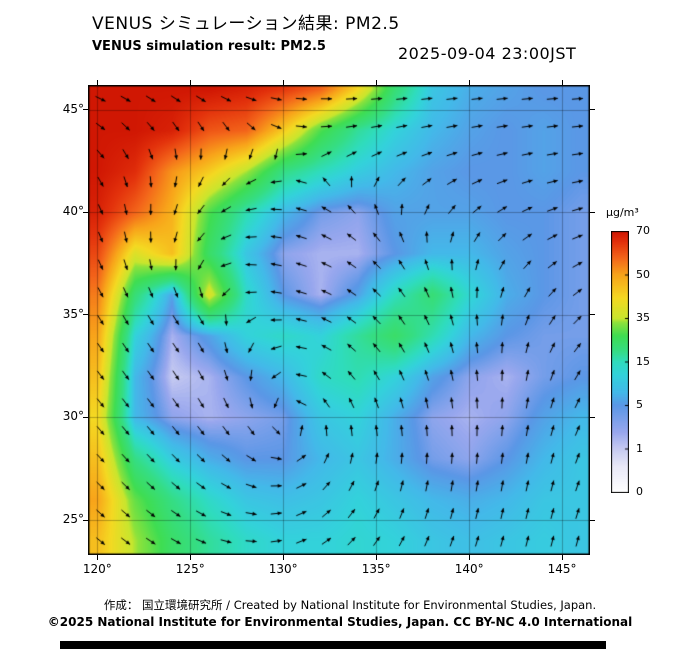 The height and width of the screenshot is (649, 700). What do you see at coordinates (246, 24) in the screenshot?
I see `figure-title-ja: VENUS シミュレーション結果: PM2.5` at bounding box center [246, 24].